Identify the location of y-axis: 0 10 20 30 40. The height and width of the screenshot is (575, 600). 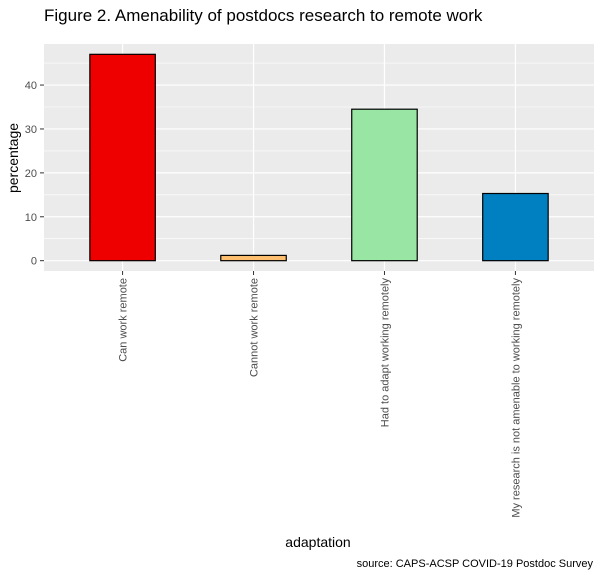
(34, 174).